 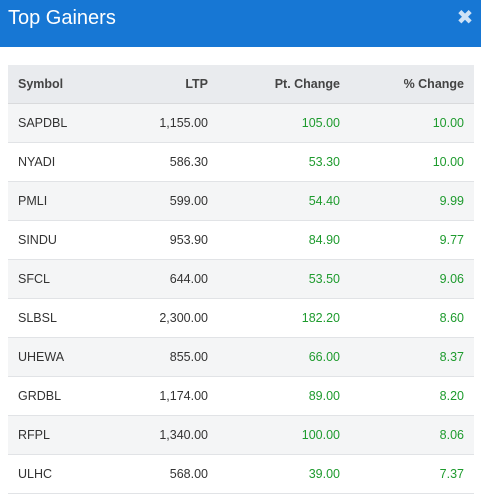 What do you see at coordinates (34, 278) in the screenshot?
I see `symbol-cell: SFCL` at bounding box center [34, 278].